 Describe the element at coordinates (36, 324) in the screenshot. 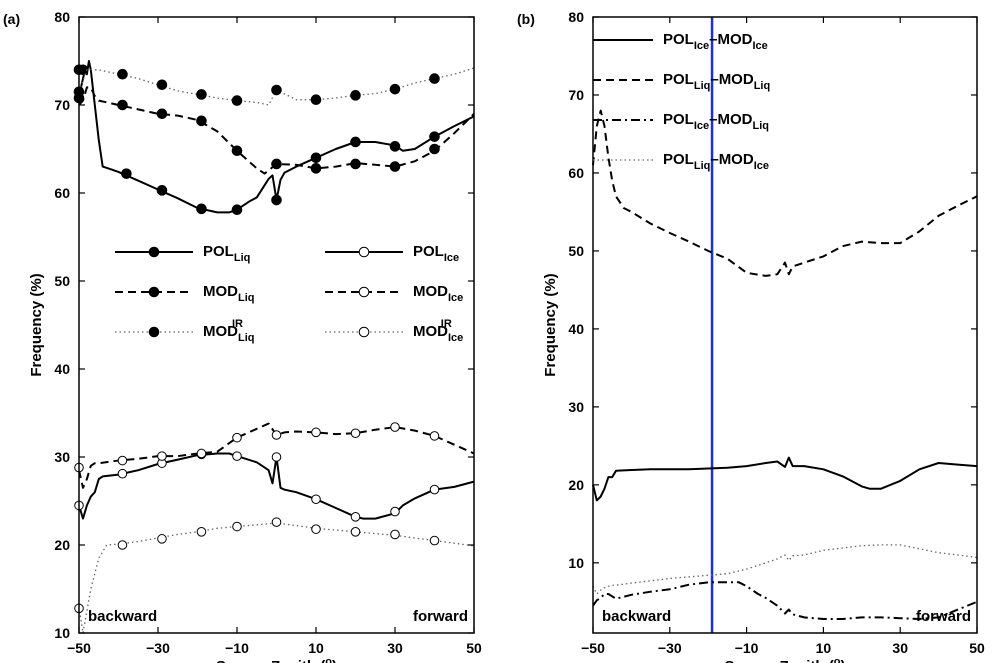

I see `y-axis-label-a: Frequency (%)` at that location.